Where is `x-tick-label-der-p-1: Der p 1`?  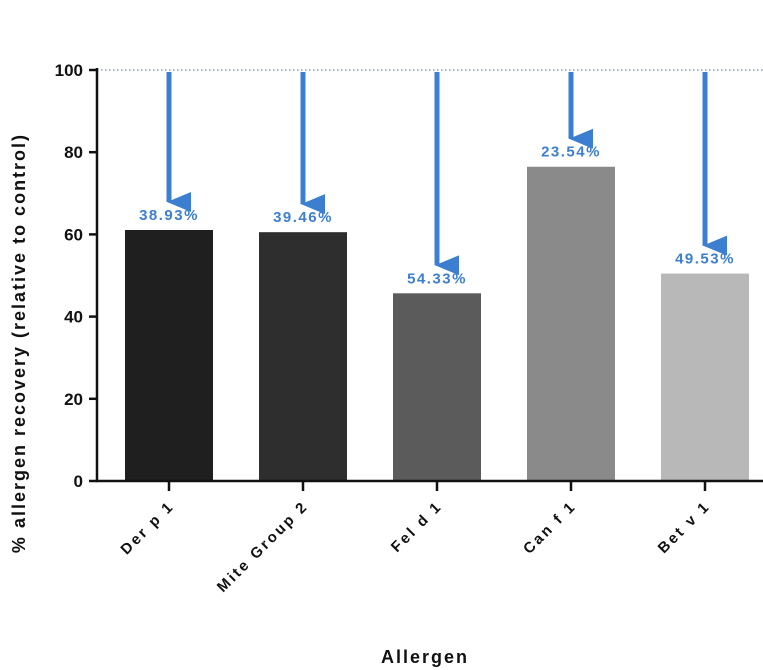 x-tick-label-der-p-1: Der p 1 is located at coordinates (147, 528).